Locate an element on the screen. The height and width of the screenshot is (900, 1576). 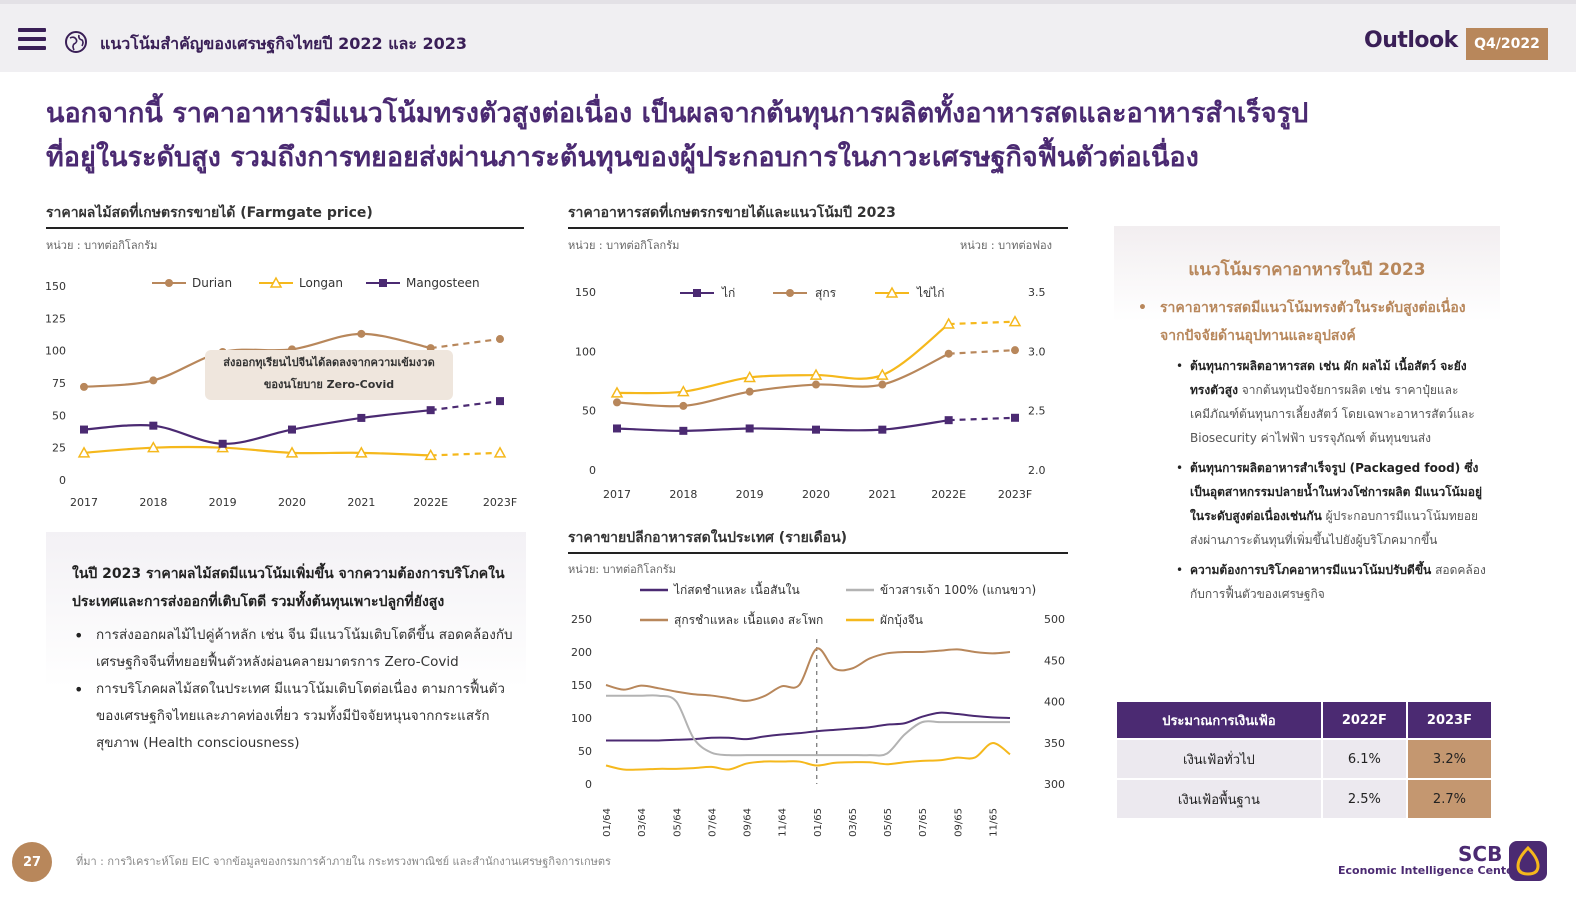
y-tick-label: 0 is located at coordinates (588, 784).